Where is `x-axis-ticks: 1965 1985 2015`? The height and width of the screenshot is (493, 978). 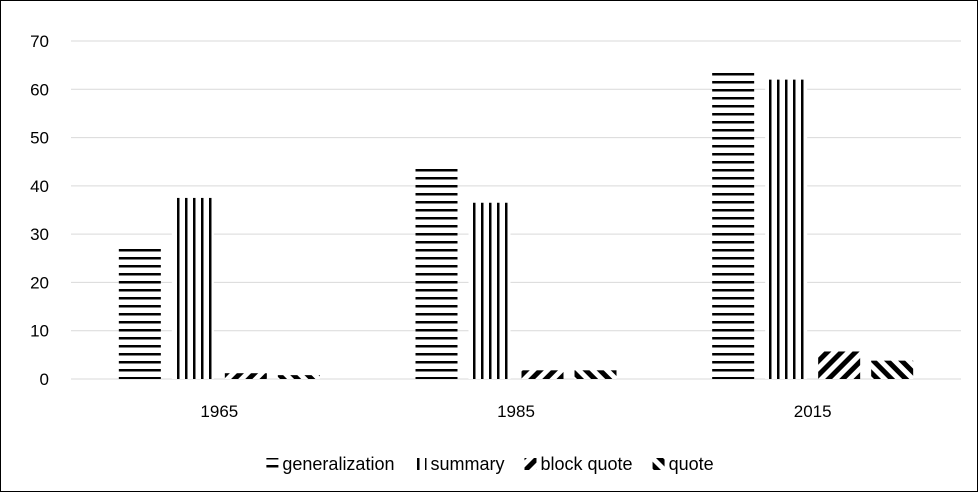
x-axis-ticks: 1965 1985 2015 is located at coordinates (515, 411).